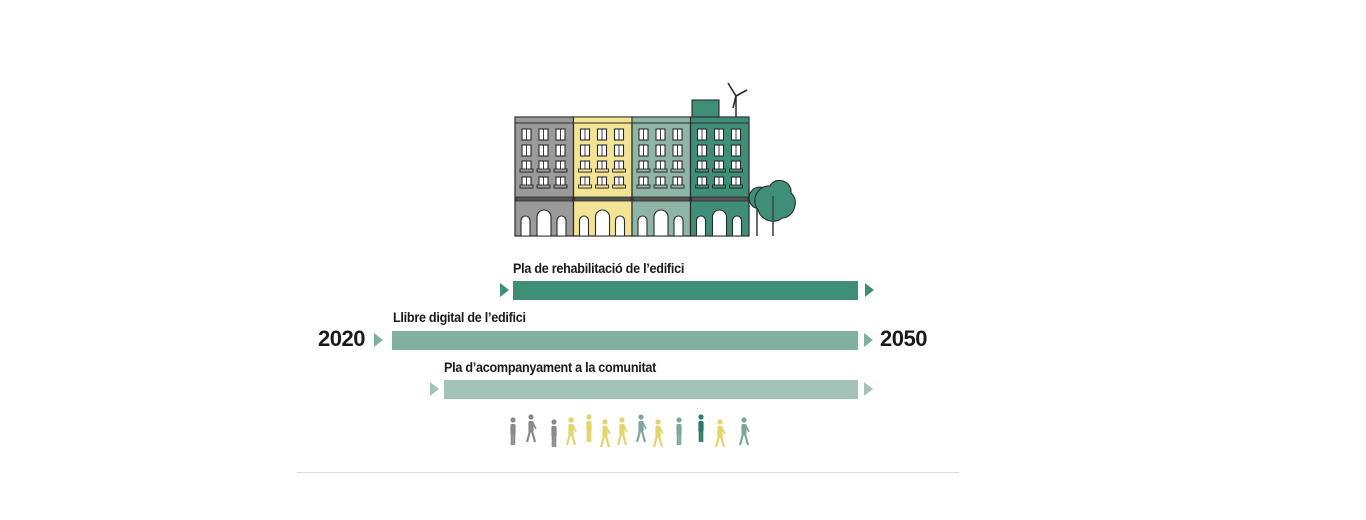 Image resolution: width=1366 pixels, height=520 pixels. I want to click on building-row-illustration, so click(632, 168).